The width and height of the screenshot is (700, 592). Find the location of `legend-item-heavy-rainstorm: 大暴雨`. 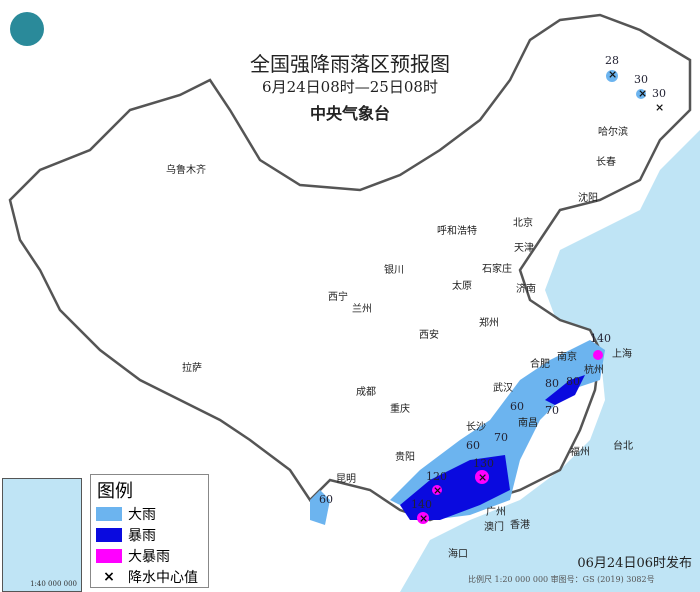

legend-item-heavy-rainstorm: 大暴雨 is located at coordinates (152, 555).